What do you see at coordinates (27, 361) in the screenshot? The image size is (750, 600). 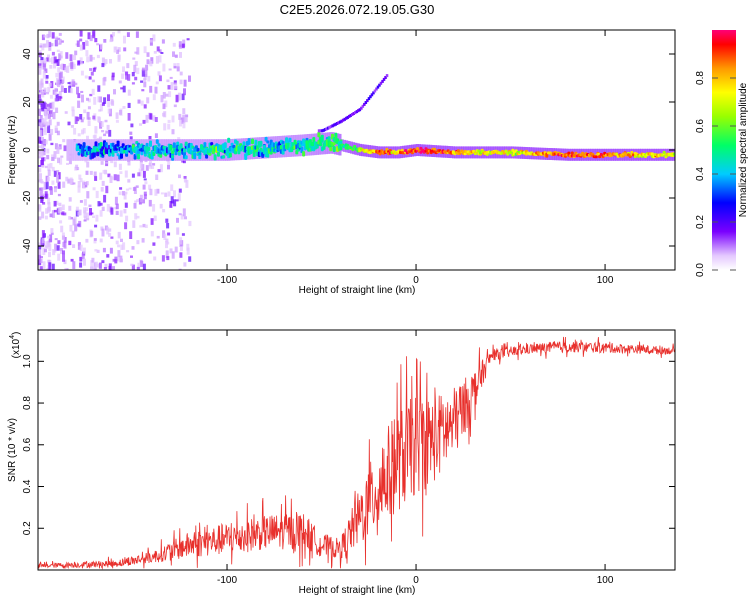 I see `y-tick-label: 1.0` at bounding box center [27, 361].